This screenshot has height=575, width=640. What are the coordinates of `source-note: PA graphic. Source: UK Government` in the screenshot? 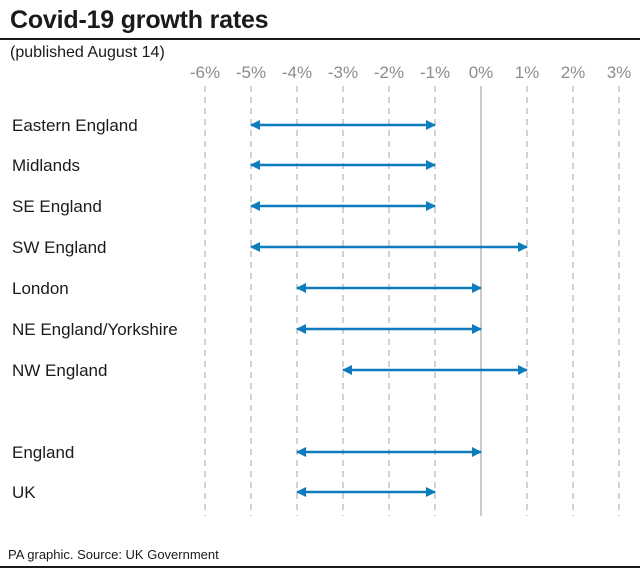 It's located at (113, 554).